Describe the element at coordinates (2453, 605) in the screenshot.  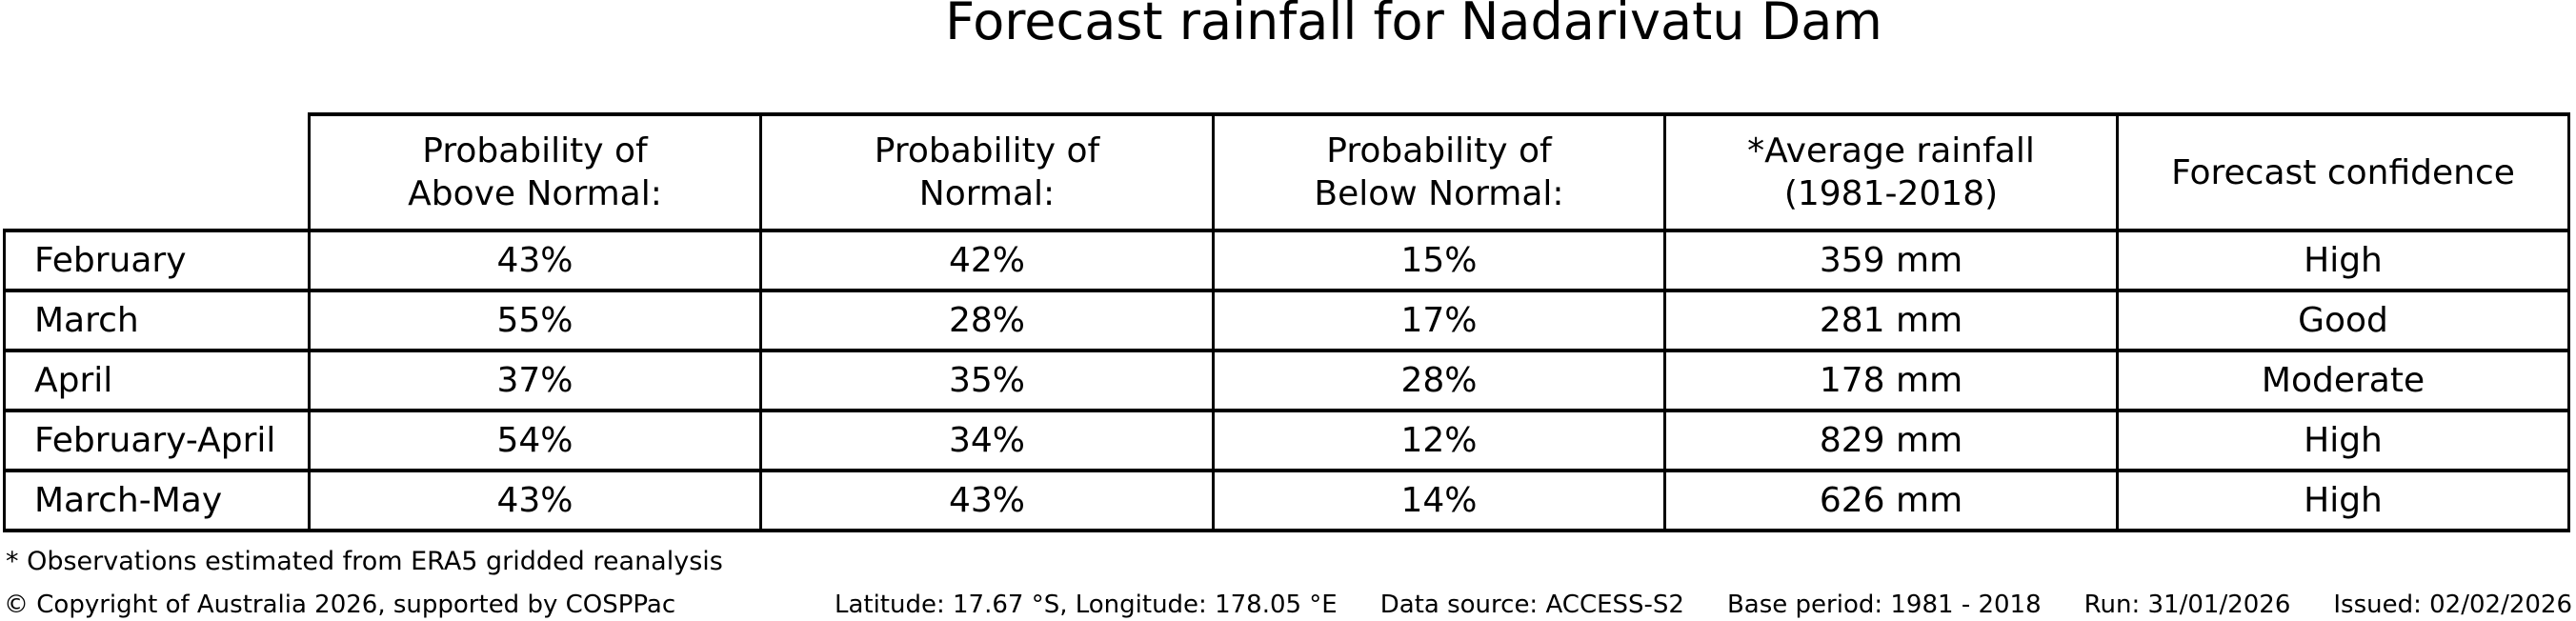
I see `issued-date-text: Issued: 02/02/2026` at that location.